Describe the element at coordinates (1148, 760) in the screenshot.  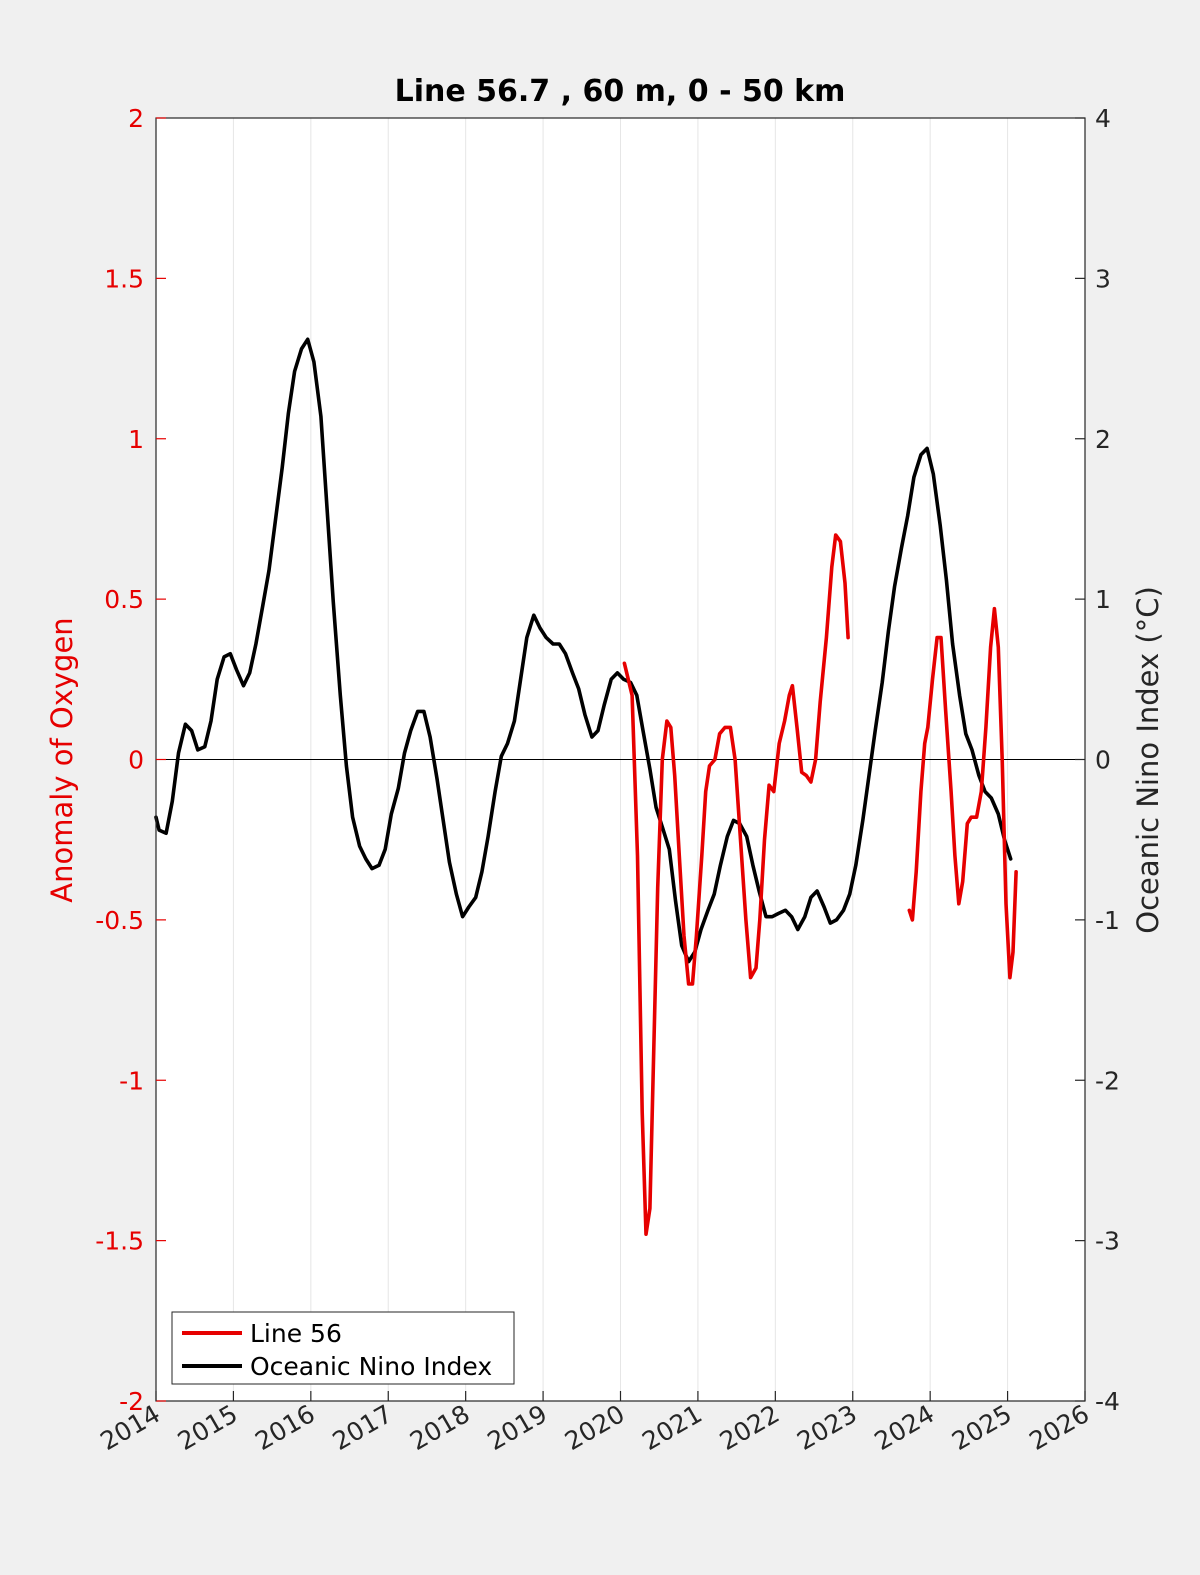
I see `y-axis-right-label: Oceanic Nino Index (°C)` at that location.